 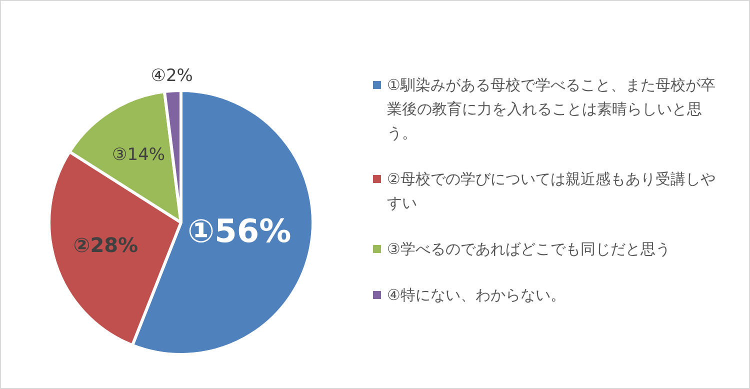 What do you see at coordinates (139, 155) in the screenshot?
I see `data-label: ③14%` at bounding box center [139, 155].